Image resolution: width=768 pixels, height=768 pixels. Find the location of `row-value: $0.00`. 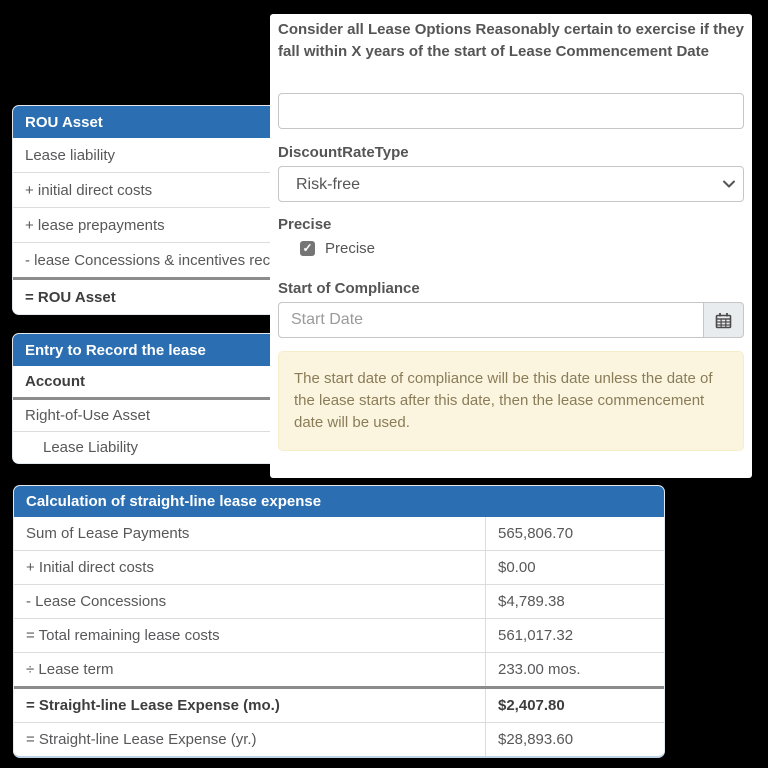

row-value: $0.00 is located at coordinates (517, 567).